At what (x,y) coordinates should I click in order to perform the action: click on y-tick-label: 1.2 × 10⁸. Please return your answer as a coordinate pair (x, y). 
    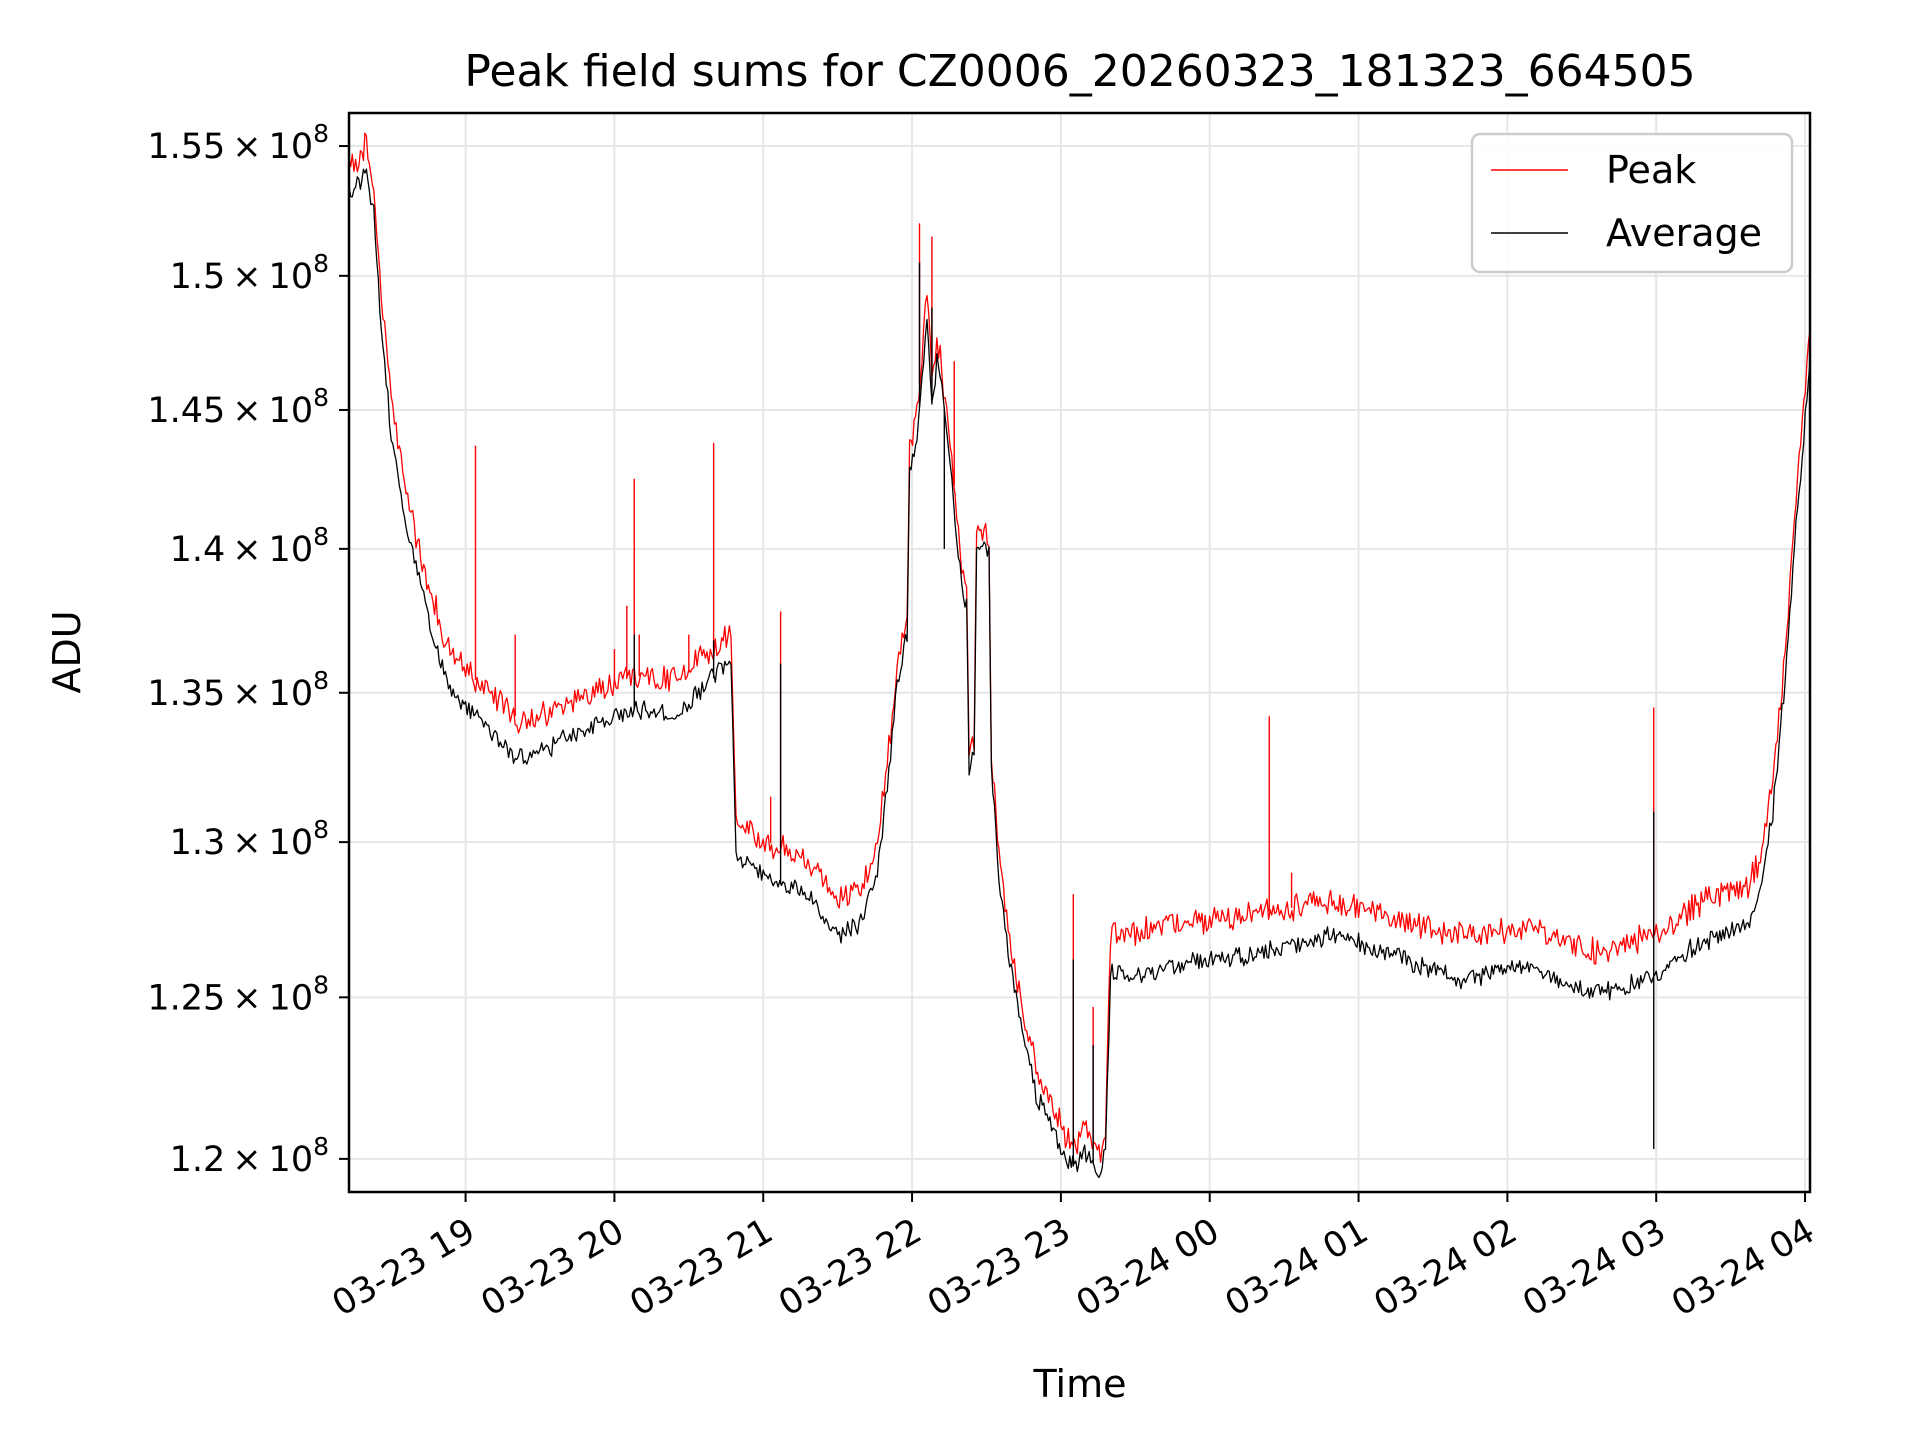
    Looking at the image, I should click on (249, 1156).